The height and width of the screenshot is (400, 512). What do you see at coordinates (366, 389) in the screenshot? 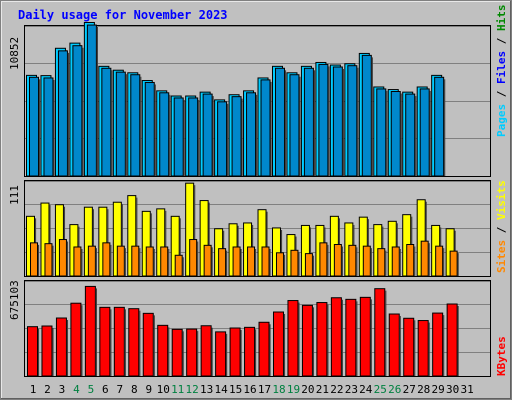
I see `x-tick-label-24: 24` at bounding box center [366, 389].